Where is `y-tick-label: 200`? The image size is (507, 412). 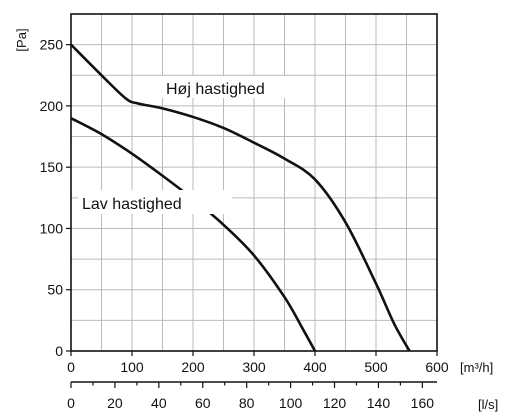
y-tick-label: 200 is located at coordinates (52, 106).